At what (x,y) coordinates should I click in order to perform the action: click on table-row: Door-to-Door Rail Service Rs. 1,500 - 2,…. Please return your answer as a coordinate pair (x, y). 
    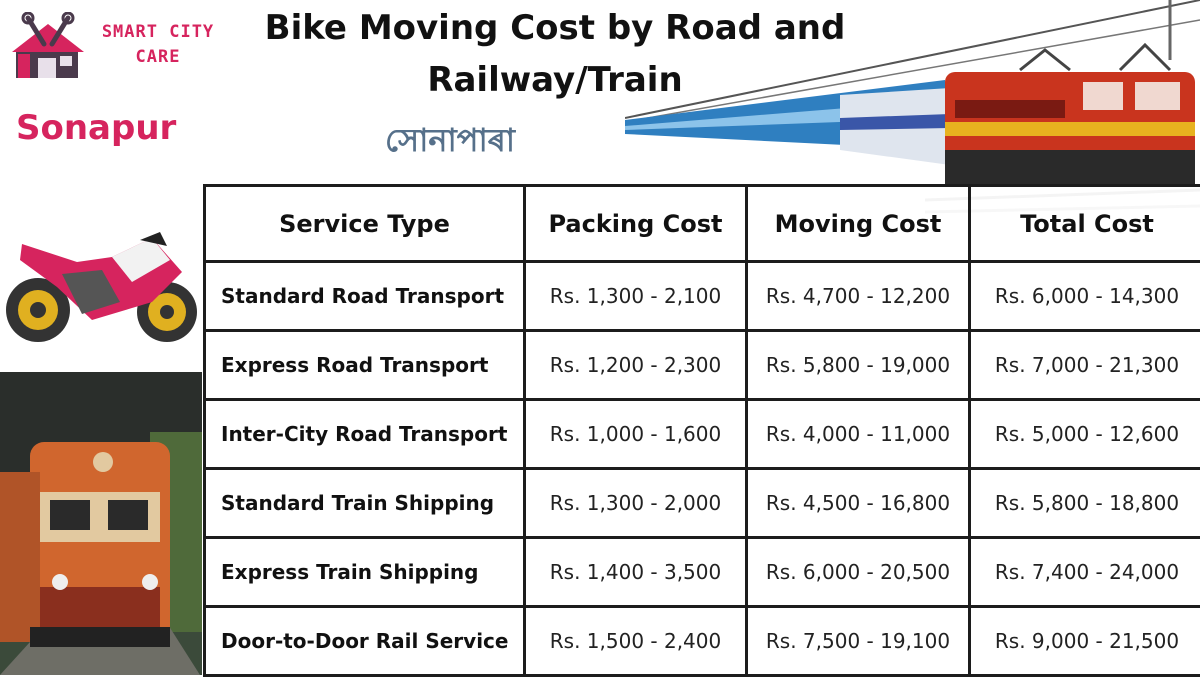
    Looking at the image, I should click on (702, 641).